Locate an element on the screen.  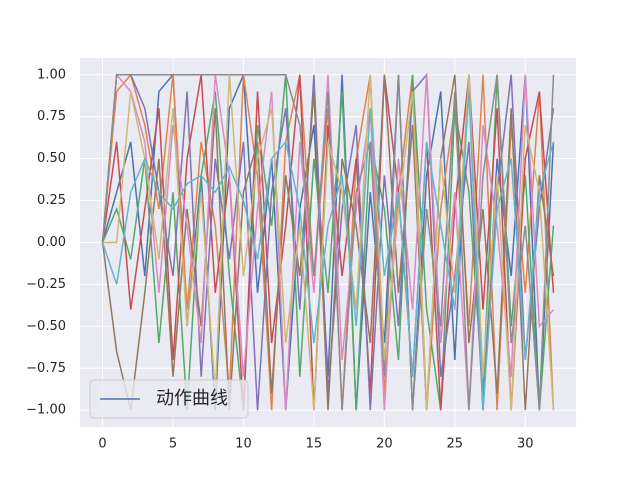
y-tick-label: 0.25 is located at coordinates (51, 200).